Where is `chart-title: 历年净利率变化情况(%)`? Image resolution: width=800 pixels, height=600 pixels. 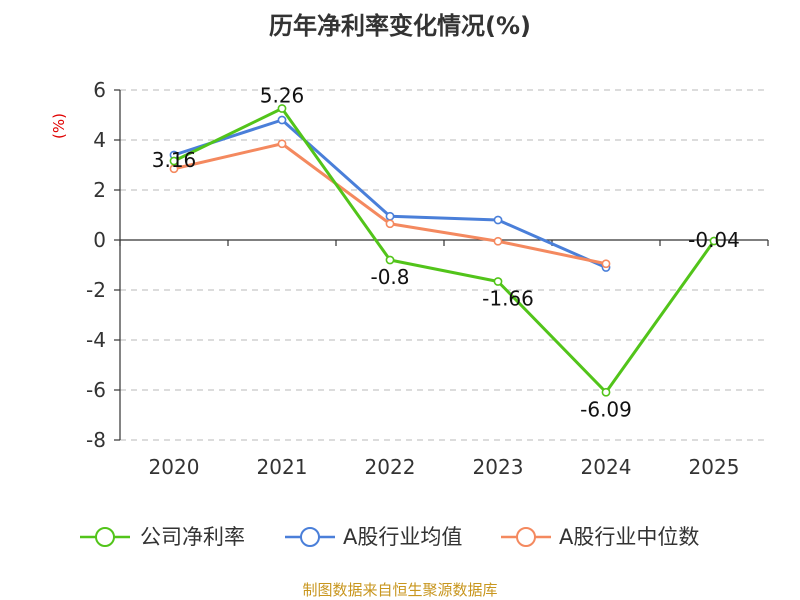
chart-title: 历年净利率变化情况(%) is located at coordinates (400, 26).